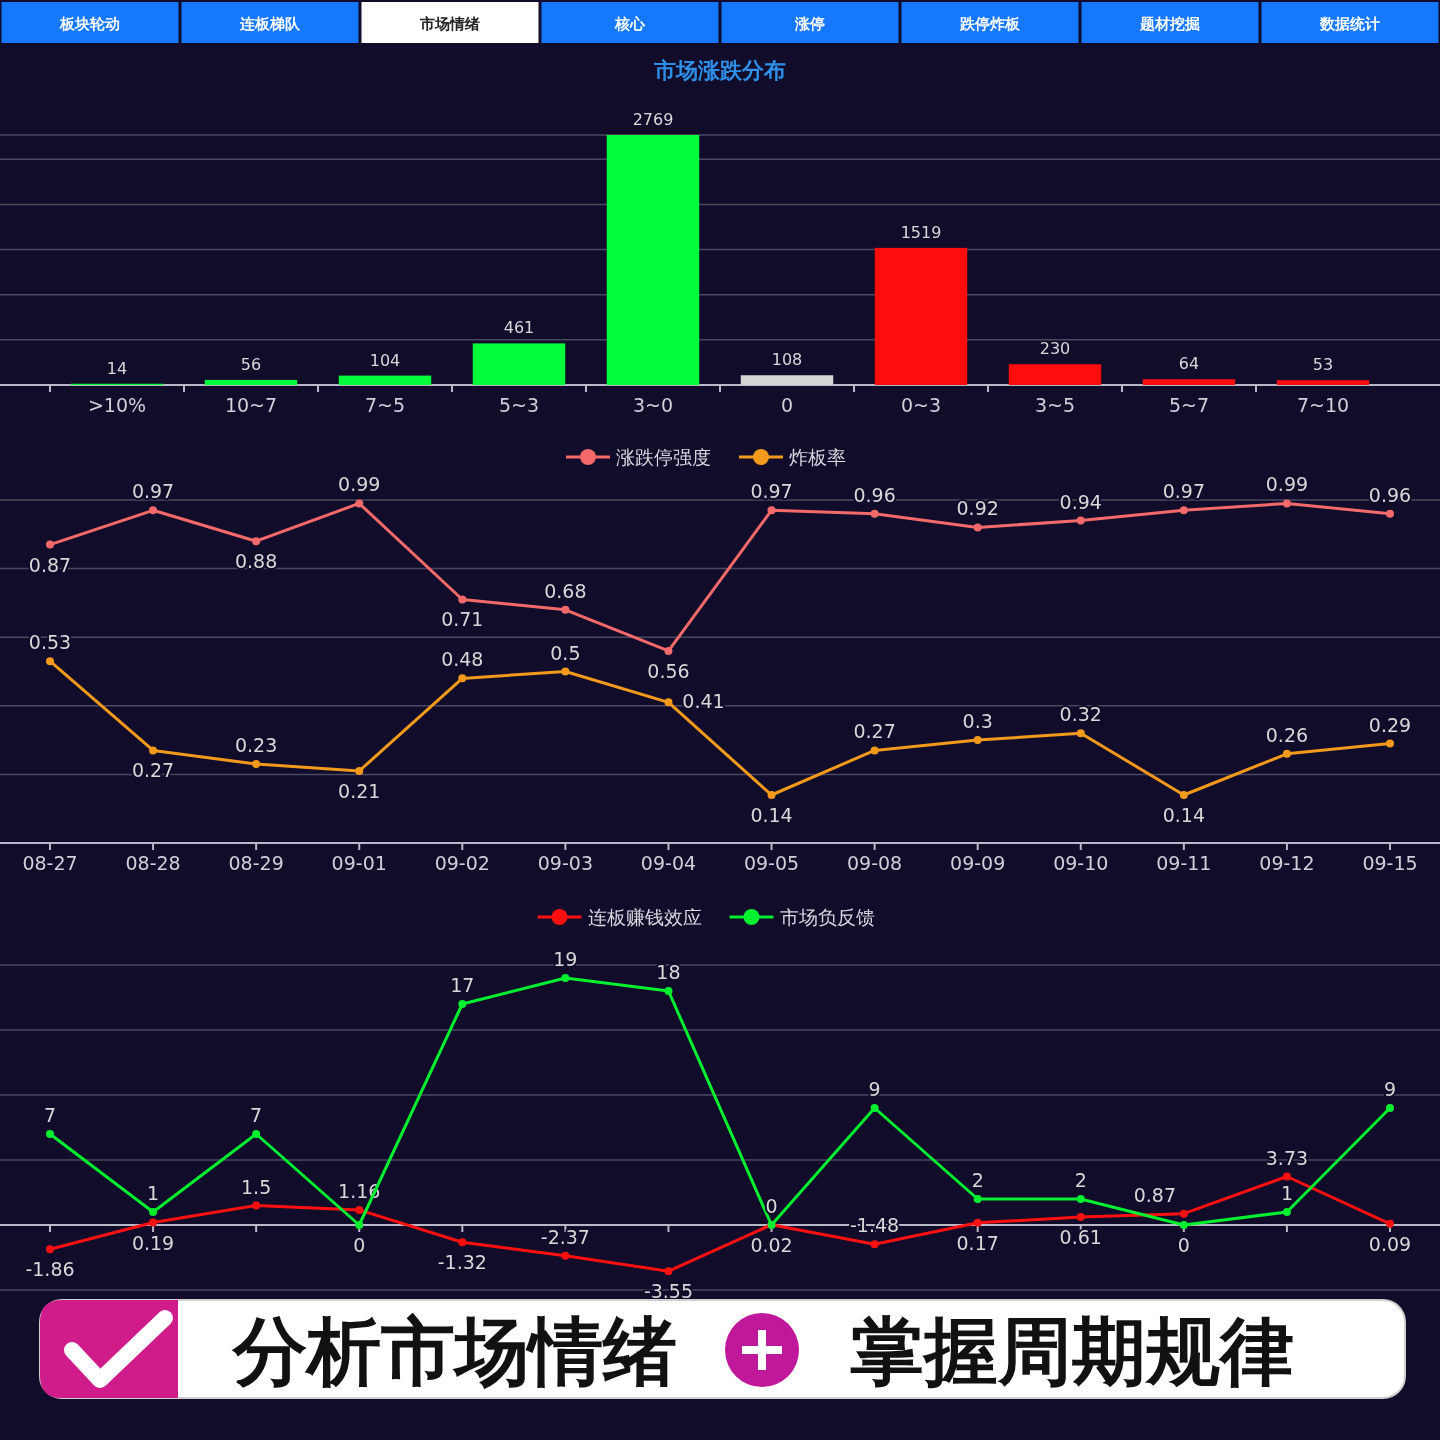  What do you see at coordinates (251, 405) in the screenshot?
I see `x-tick-label: 10~7` at bounding box center [251, 405].